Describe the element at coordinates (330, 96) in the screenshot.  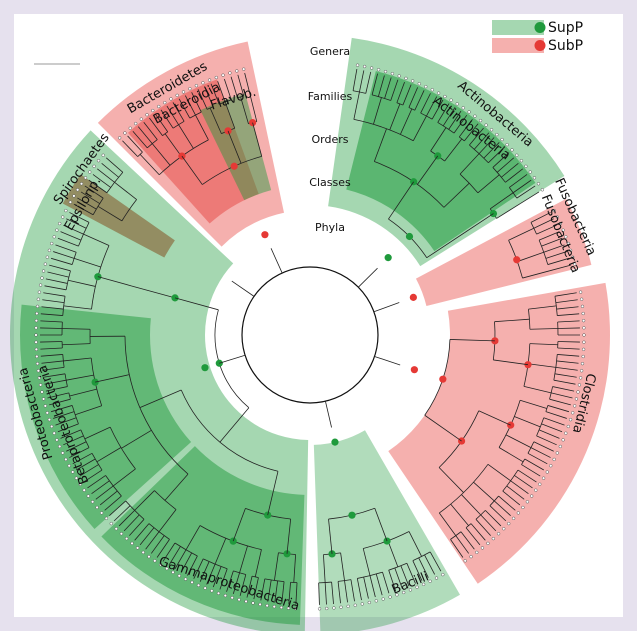
I see `ring-label: Families` at that location.